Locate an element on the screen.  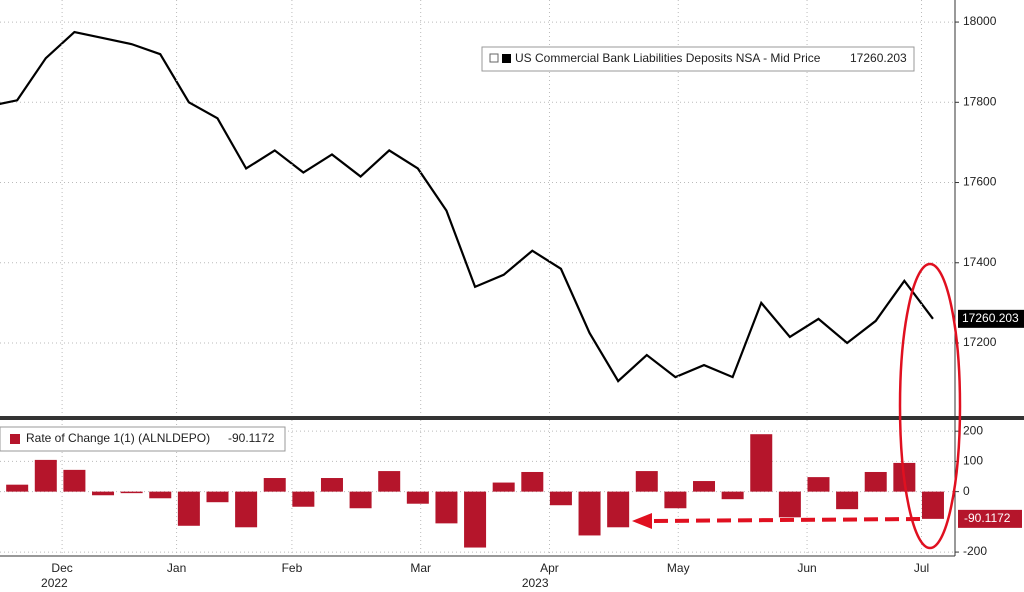
x-tick-label: May is located at coordinates (678, 568).